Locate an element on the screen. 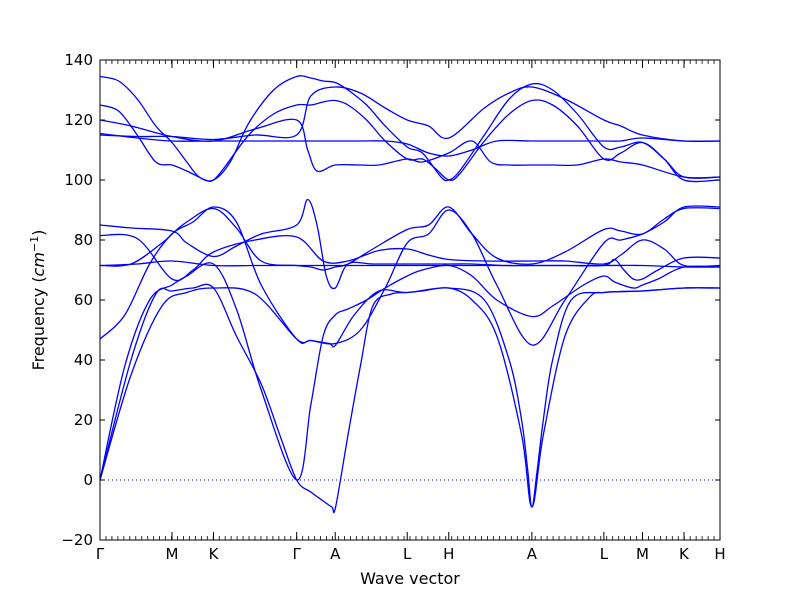 This screenshot has height=600, width=800. y-tick-label: 60 is located at coordinates (83, 300).